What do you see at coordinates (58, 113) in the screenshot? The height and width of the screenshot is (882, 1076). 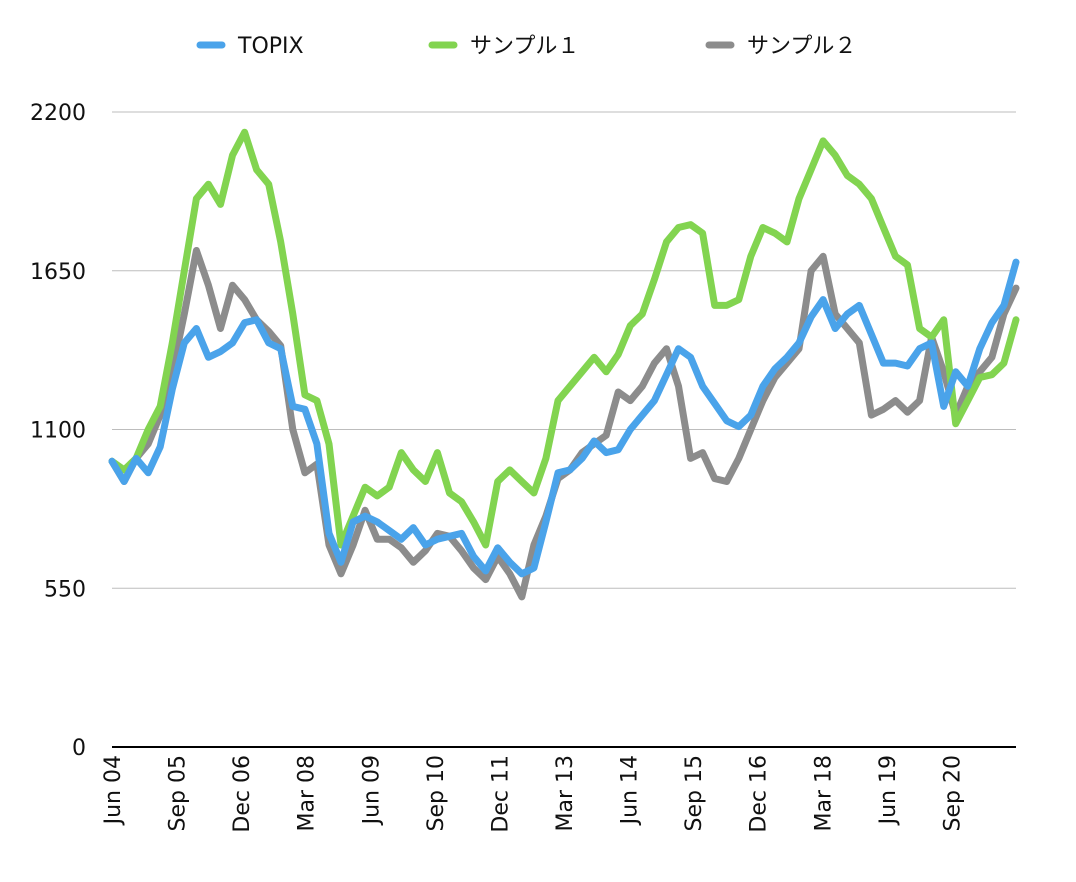 I see `y-tick-label: 2200` at bounding box center [58, 113].